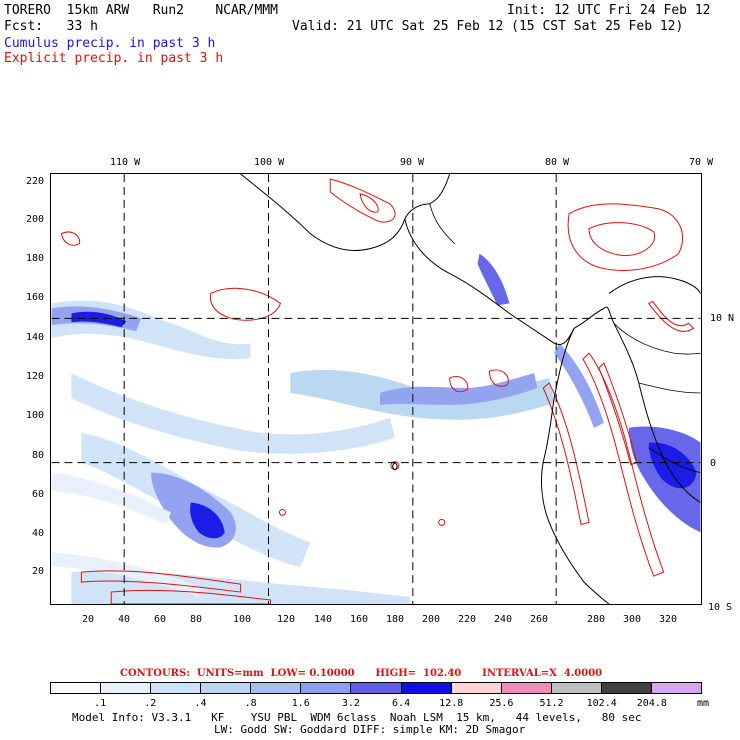 Image resolution: width=740 pixels, height=740 pixels. What do you see at coordinates (632, 619) in the screenshot?
I see `grid-x-label: 300` at bounding box center [632, 619].